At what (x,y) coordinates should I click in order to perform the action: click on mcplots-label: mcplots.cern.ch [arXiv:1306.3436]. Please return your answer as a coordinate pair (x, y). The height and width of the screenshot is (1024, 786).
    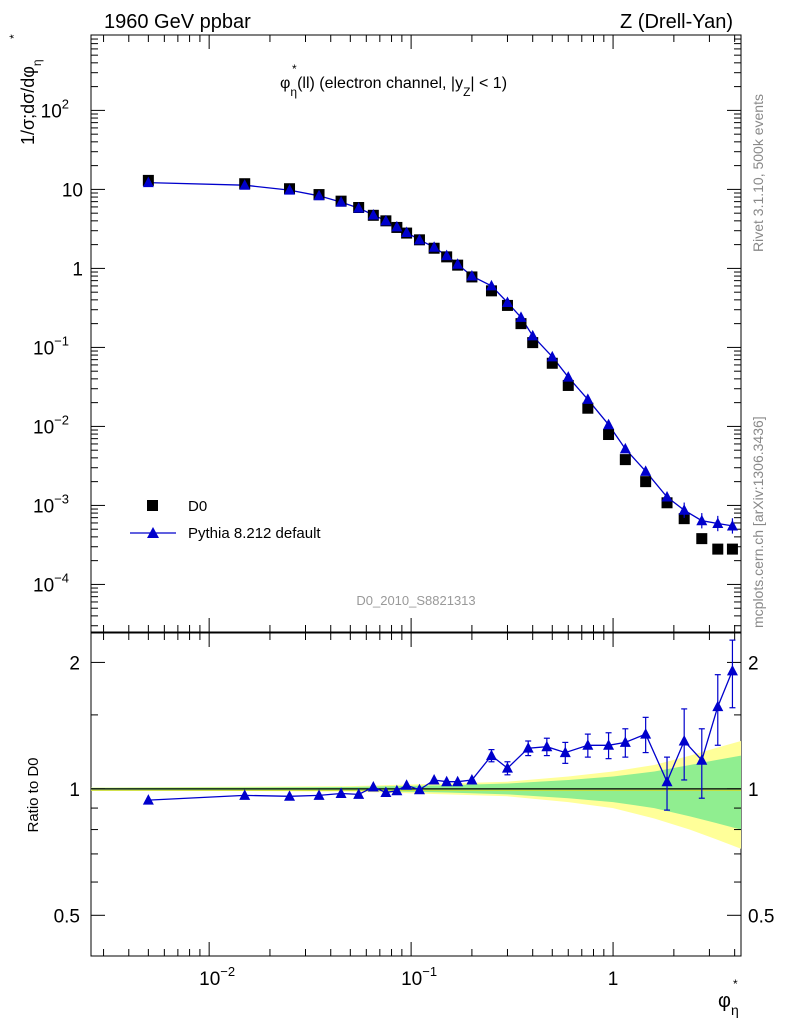
    Looking at the image, I should click on (758, 522).